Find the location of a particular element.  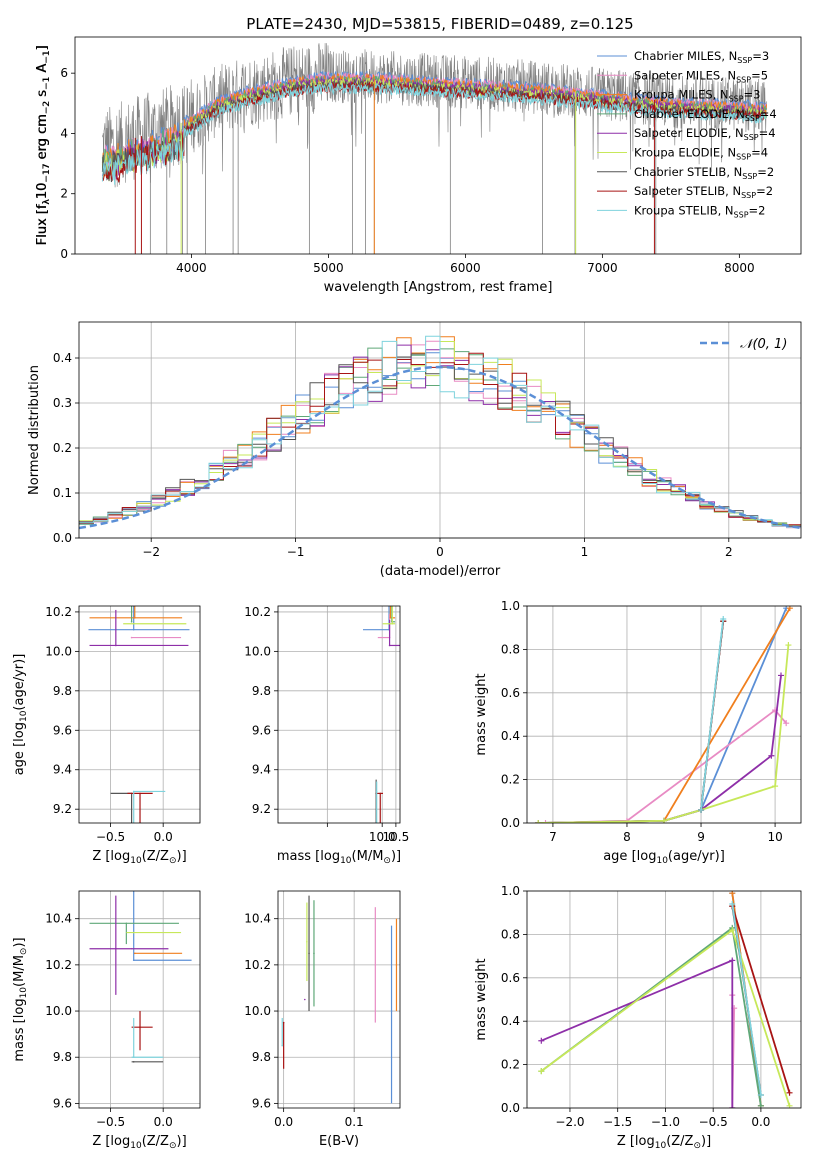

y-tick-label: 9.2 is located at coordinates (261, 809).